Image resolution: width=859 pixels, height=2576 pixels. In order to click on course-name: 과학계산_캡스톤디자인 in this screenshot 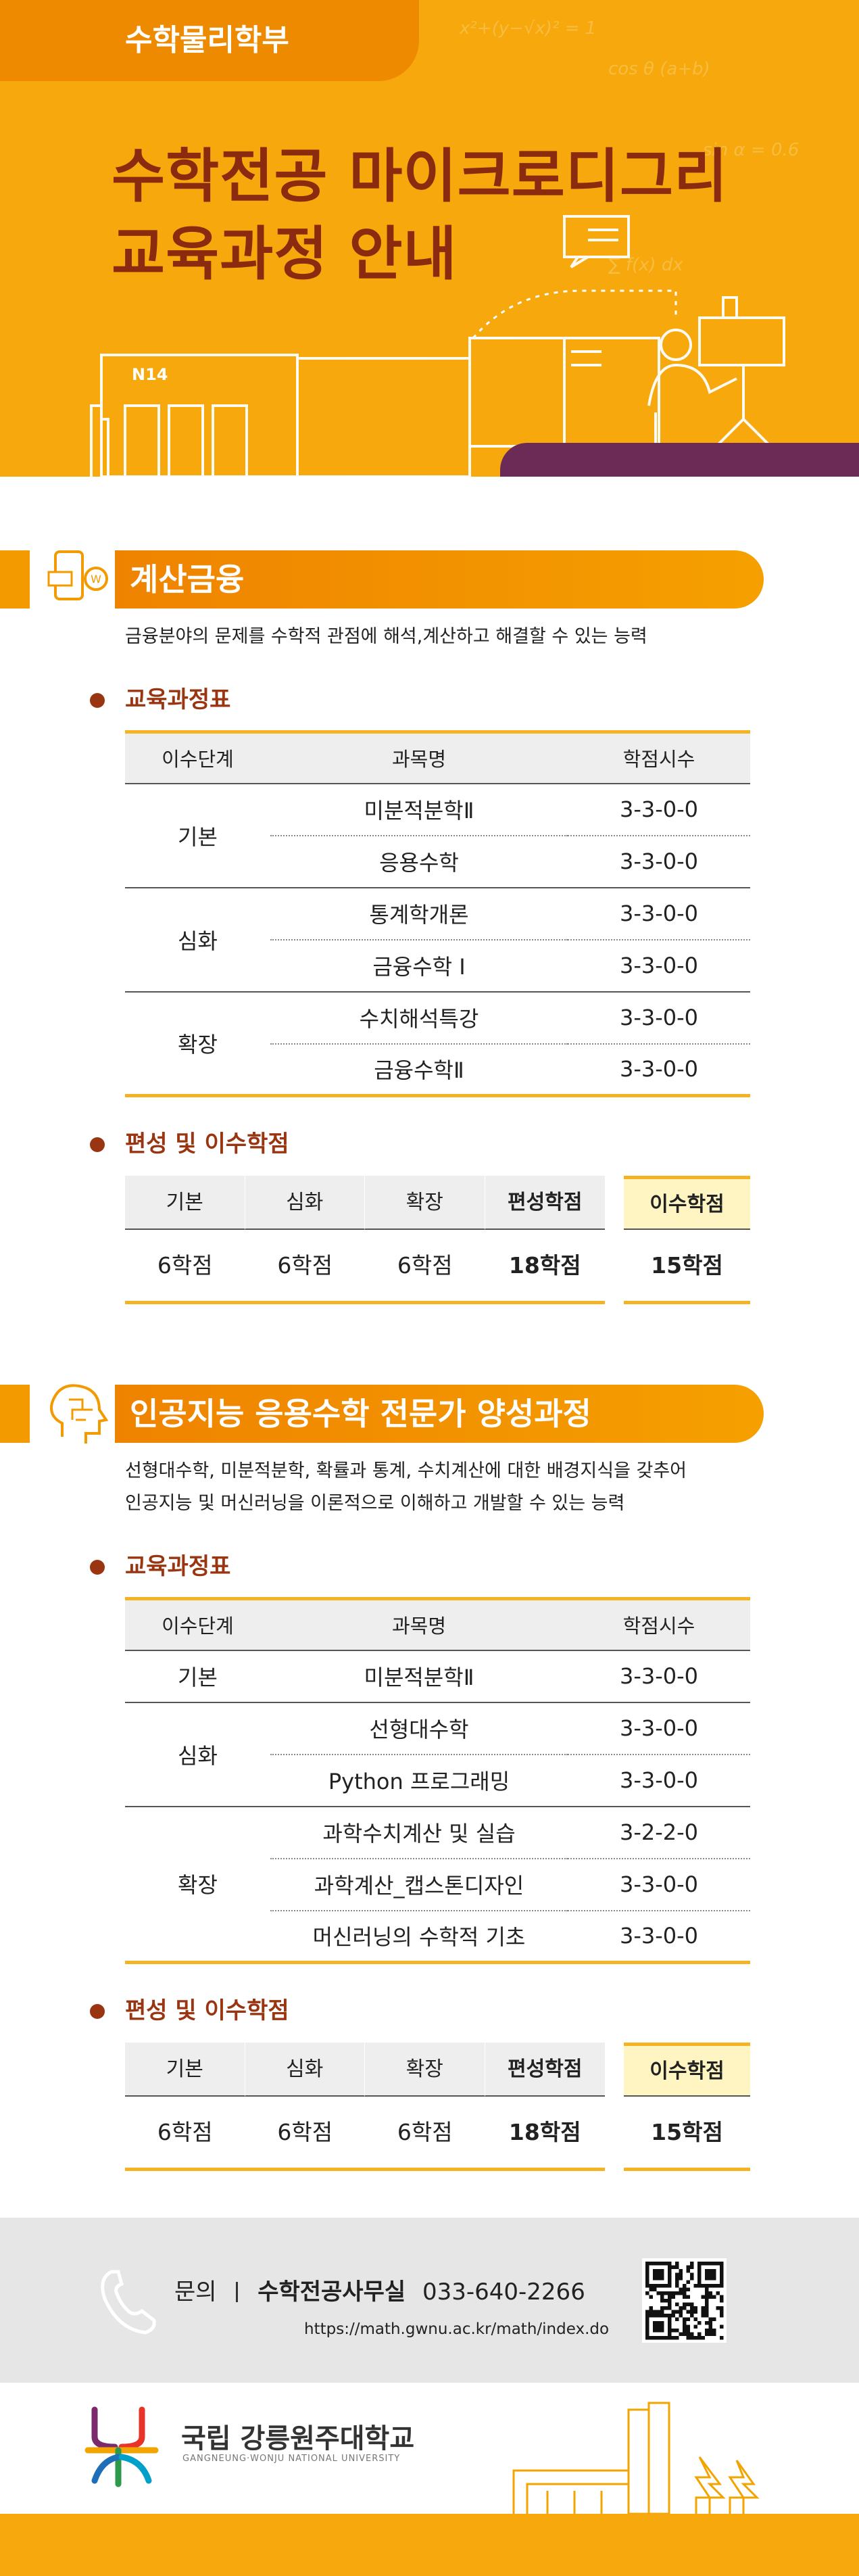, I will do `click(419, 1884)`.